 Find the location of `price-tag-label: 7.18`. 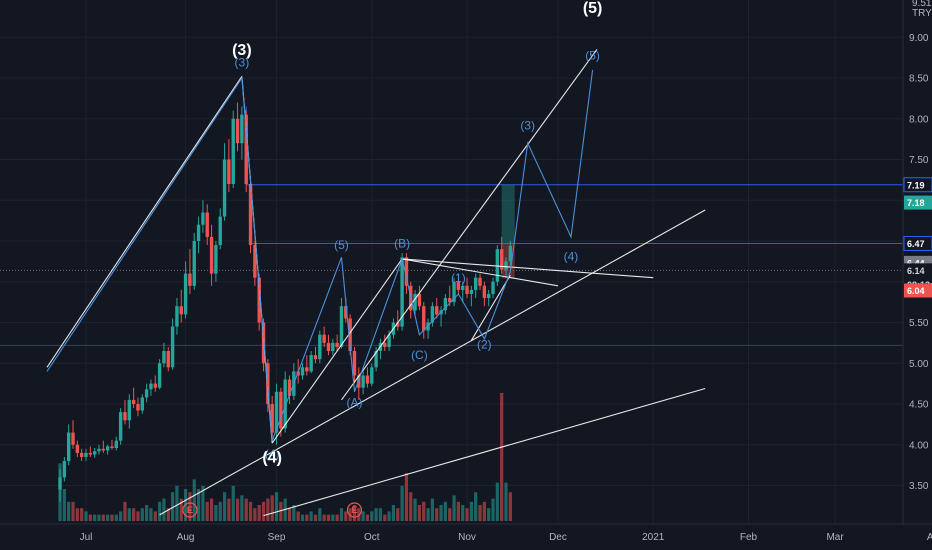

price-tag-label: 7.18 is located at coordinates (916, 203).